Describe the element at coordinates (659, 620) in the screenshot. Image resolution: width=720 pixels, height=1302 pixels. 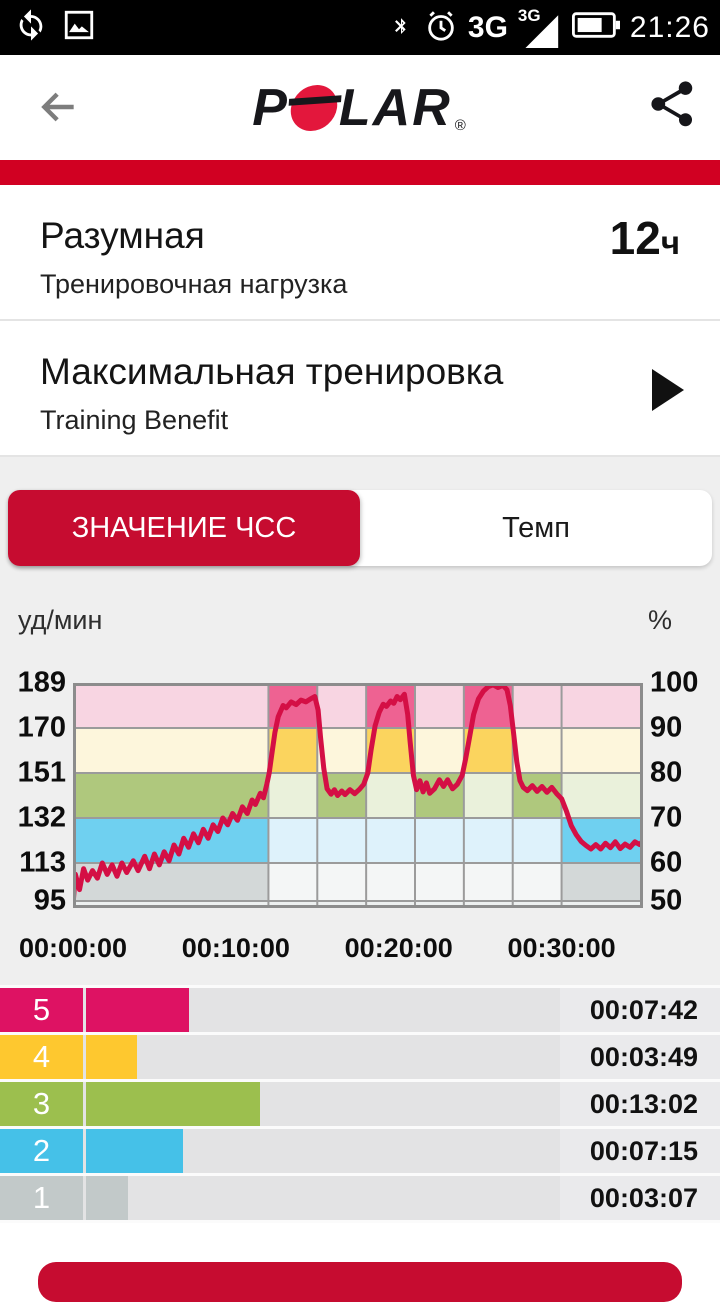
I see `right-axis-unit: %` at that location.